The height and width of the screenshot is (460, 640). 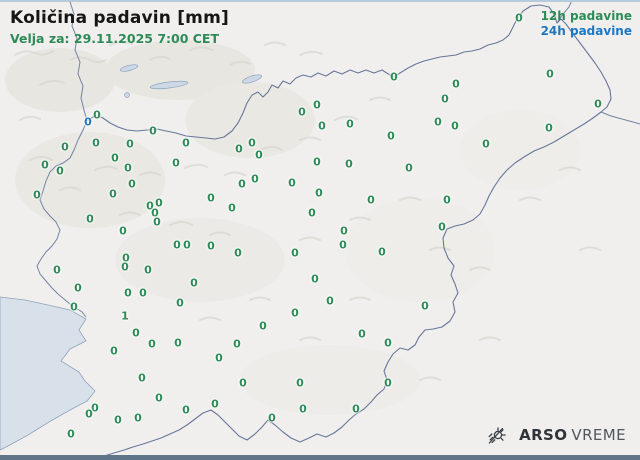 What do you see at coordinates (114, 38) in the screenshot?
I see `valid-time-label: Velja za: 29.11.2025 7:00 CET` at bounding box center [114, 38].